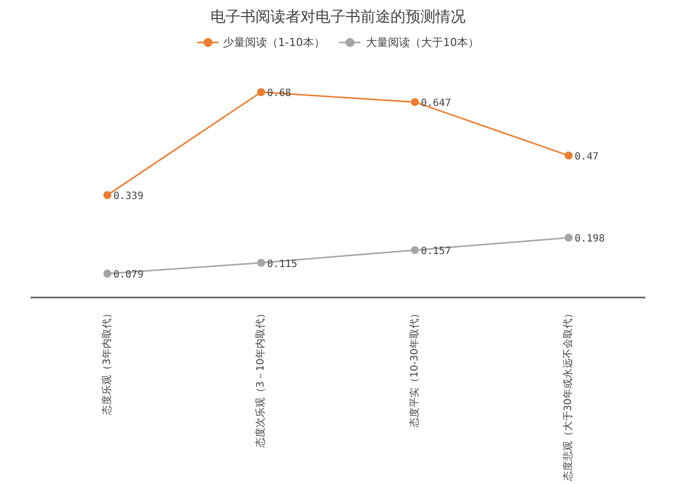 The image size is (675, 484). Describe the element at coordinates (282, 264) in the screenshot. I see `data-label: 0.115` at that location.